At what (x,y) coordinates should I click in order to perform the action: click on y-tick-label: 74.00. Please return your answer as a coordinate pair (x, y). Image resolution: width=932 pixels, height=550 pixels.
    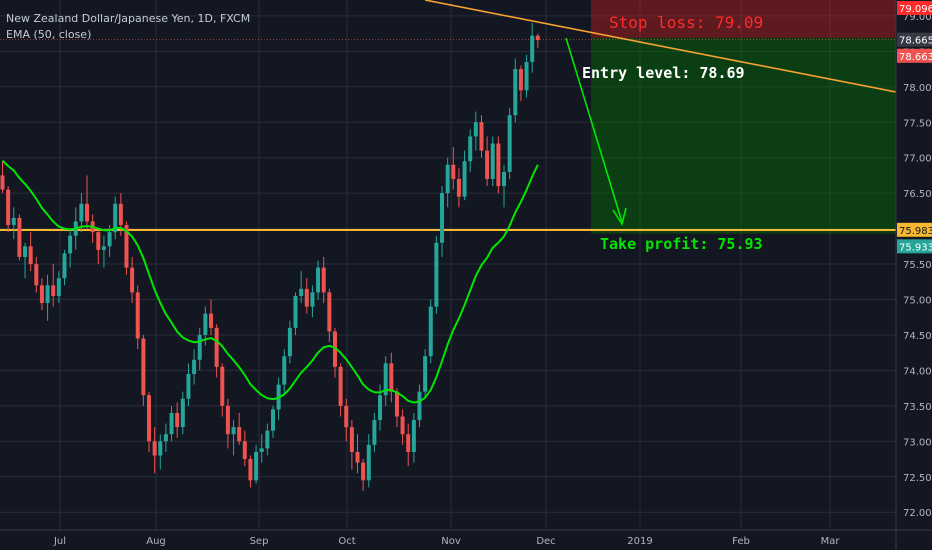
    Looking at the image, I should click on (917, 371).